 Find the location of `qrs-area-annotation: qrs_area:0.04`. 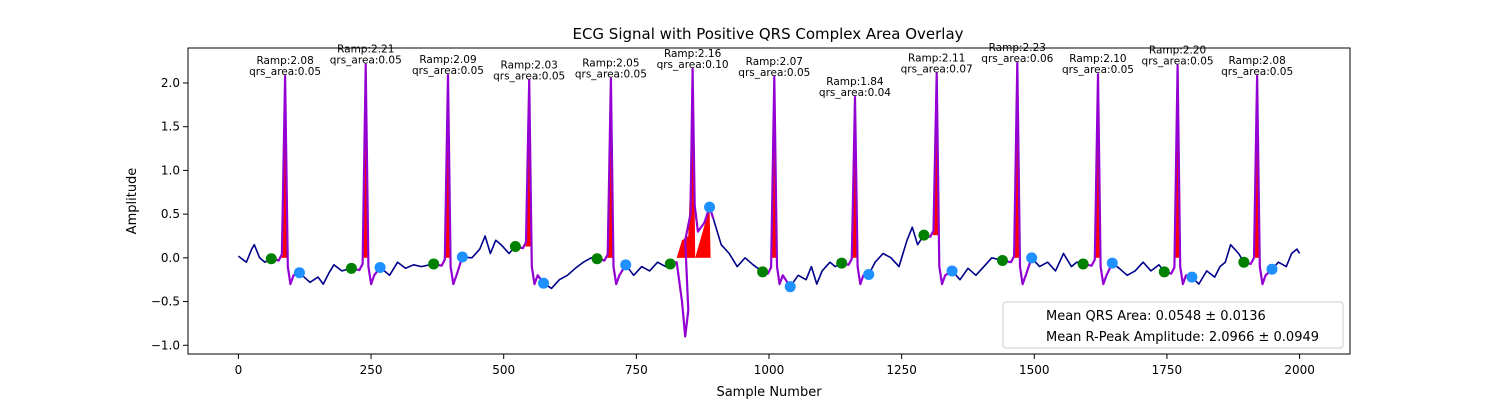

qrs-area-annotation: qrs_area:0.04 is located at coordinates (855, 93).